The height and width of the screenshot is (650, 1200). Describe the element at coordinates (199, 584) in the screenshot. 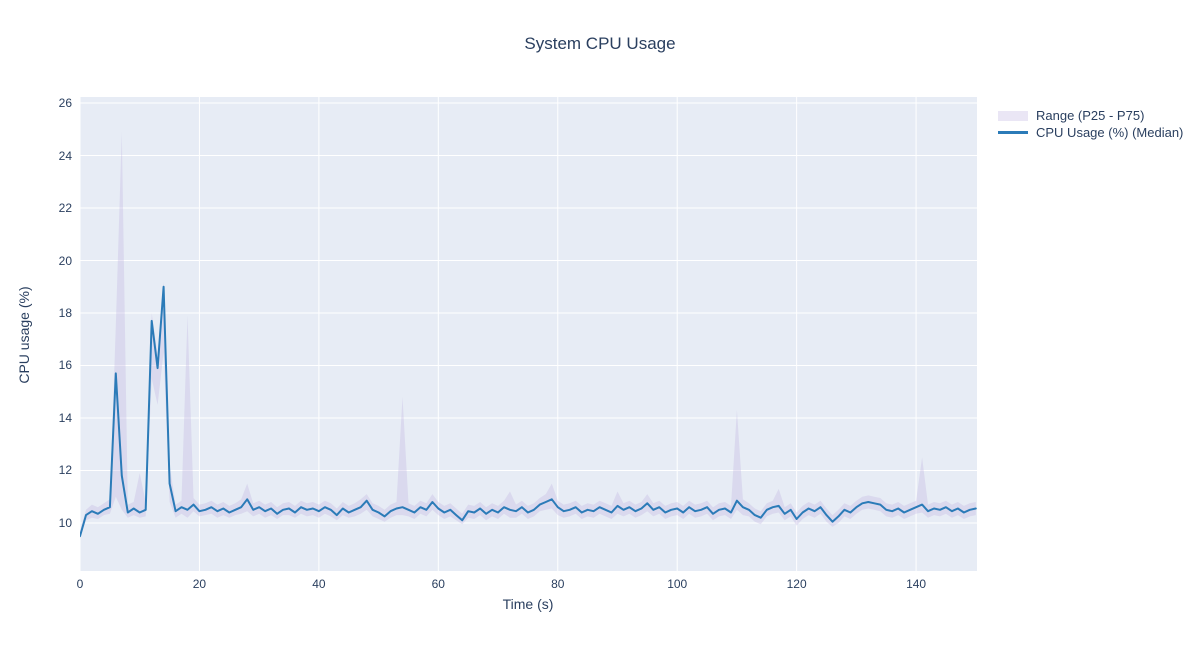

I see `x-axis-tick-label: 20` at that location.